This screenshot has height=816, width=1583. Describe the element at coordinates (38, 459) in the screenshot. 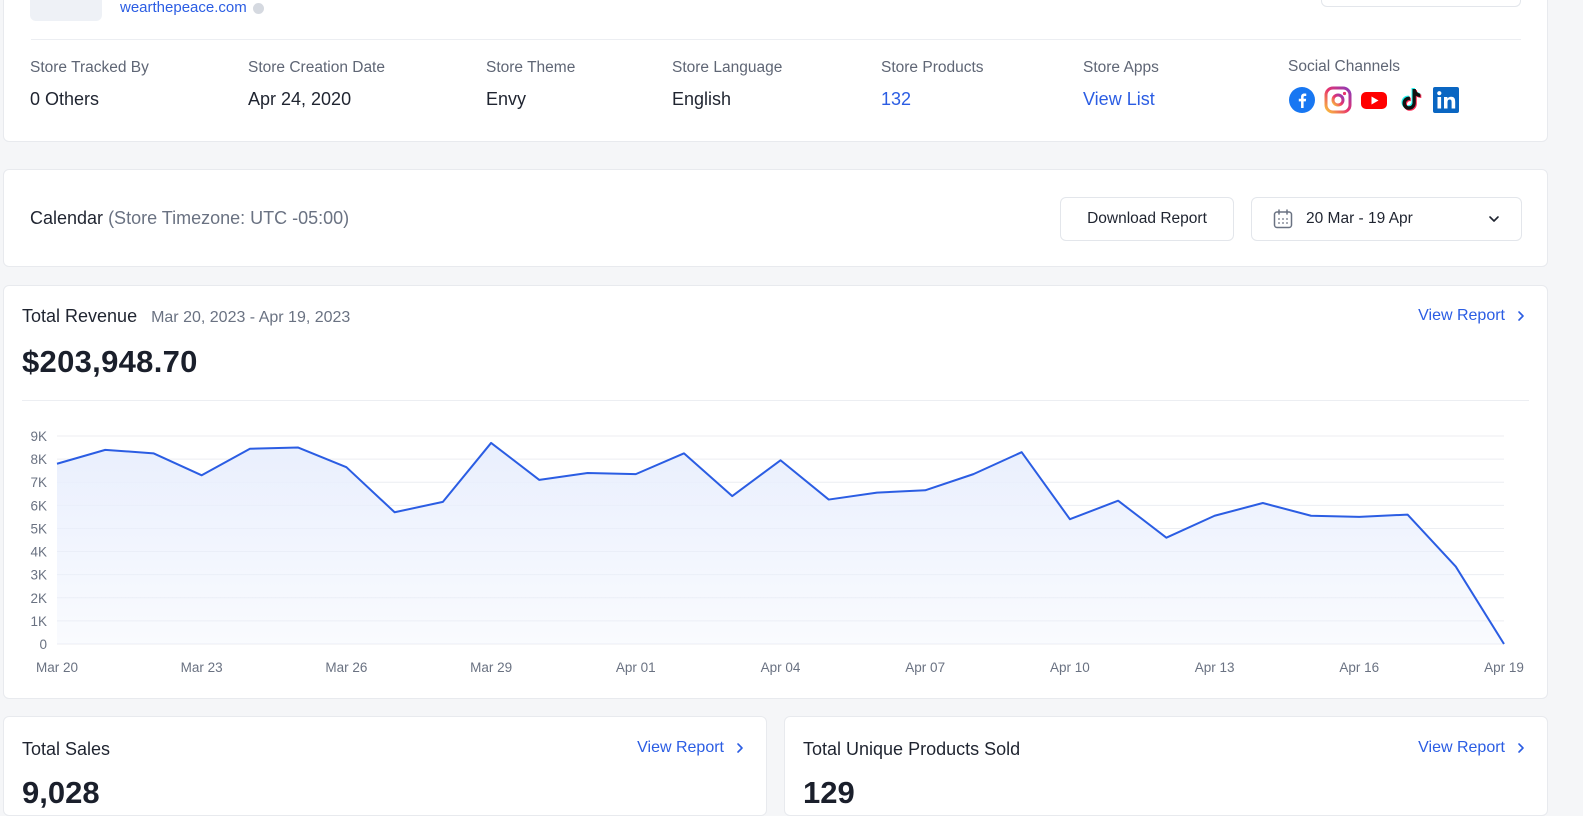

I see `y-tick-label: 8K` at that location.